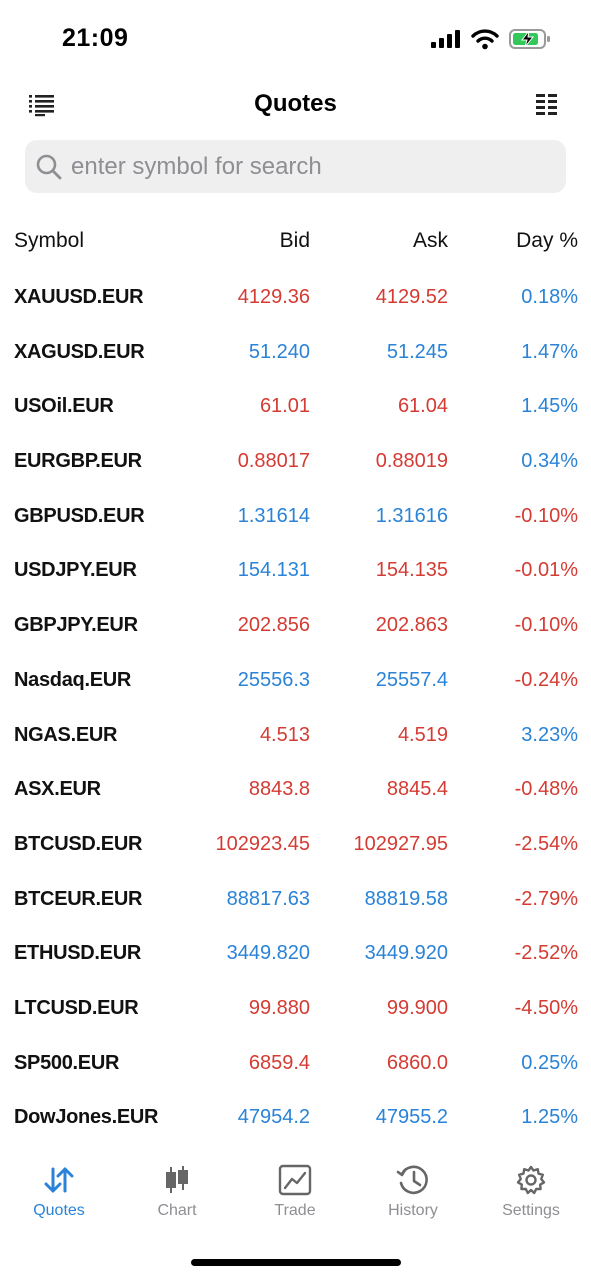 This screenshot has width=591, height=1280. Describe the element at coordinates (295, 682) in the screenshot. I see `quote-row: Nasdaq.EUR 25556.3 25557.4 -0.24%` at that location.